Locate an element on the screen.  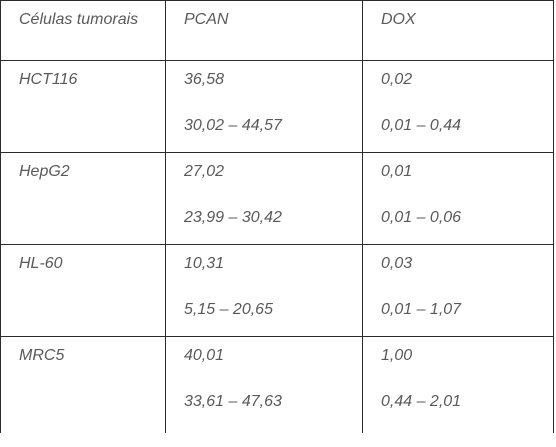
pcan-value: 10,31 is located at coordinates (204, 263).